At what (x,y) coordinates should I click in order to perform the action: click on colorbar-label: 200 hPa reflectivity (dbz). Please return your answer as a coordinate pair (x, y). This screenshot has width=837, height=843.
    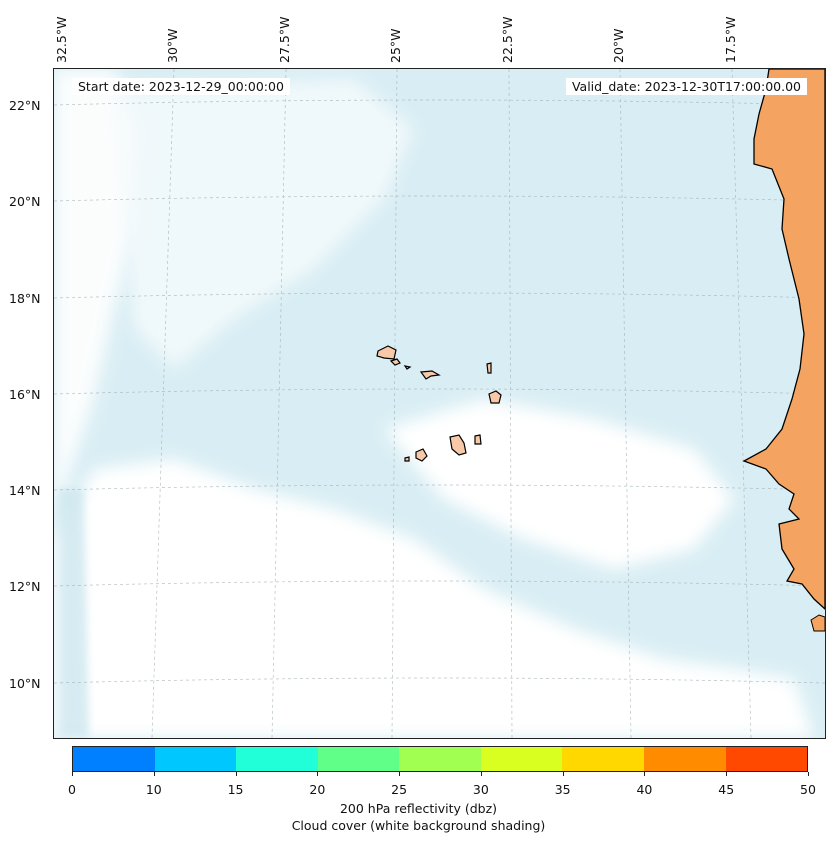
    Looking at the image, I should click on (418, 808).